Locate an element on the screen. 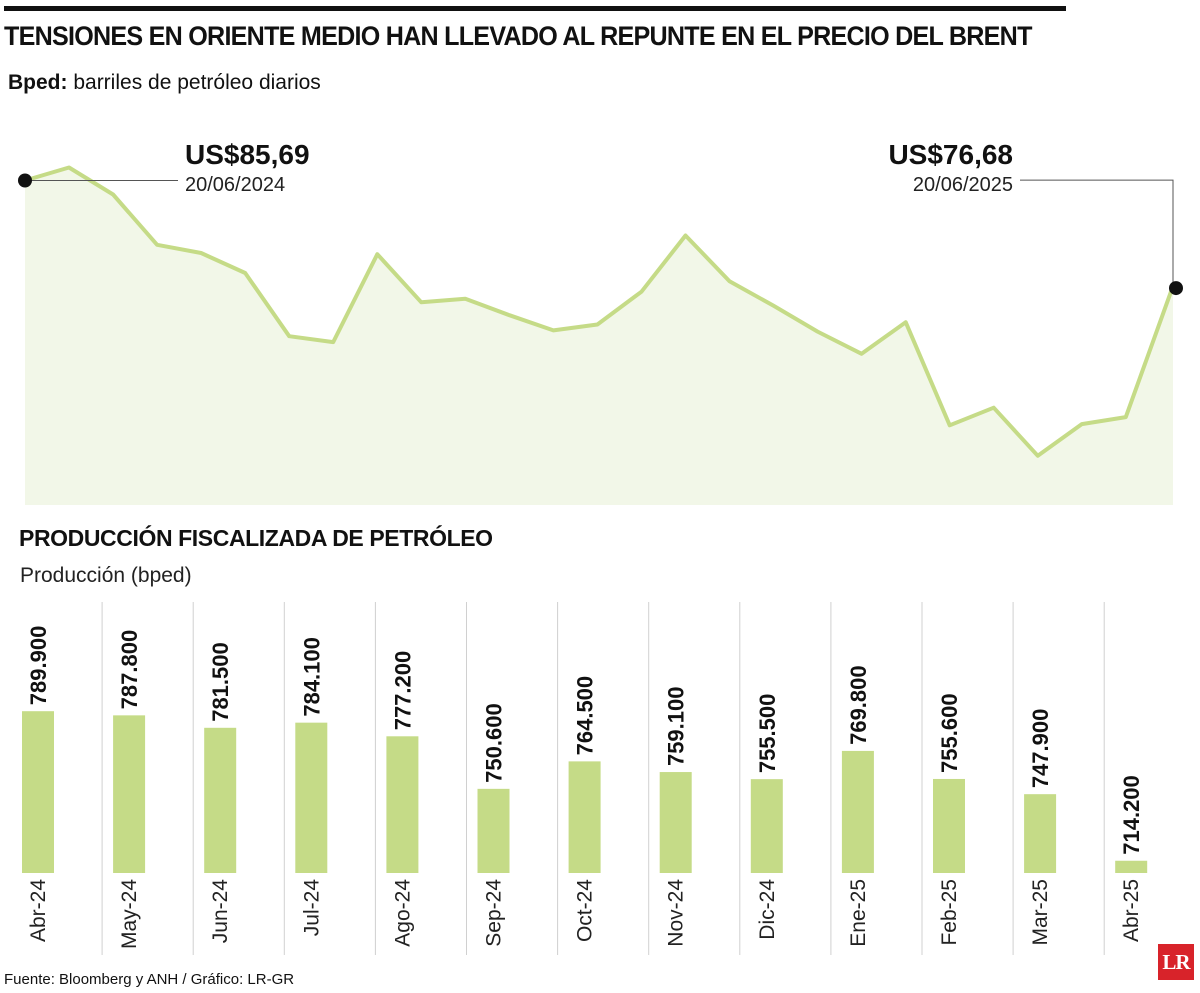  production-chart-title: PRODUCCIÓN FISCALIZADA DE PETRÓLEO is located at coordinates (256, 538).